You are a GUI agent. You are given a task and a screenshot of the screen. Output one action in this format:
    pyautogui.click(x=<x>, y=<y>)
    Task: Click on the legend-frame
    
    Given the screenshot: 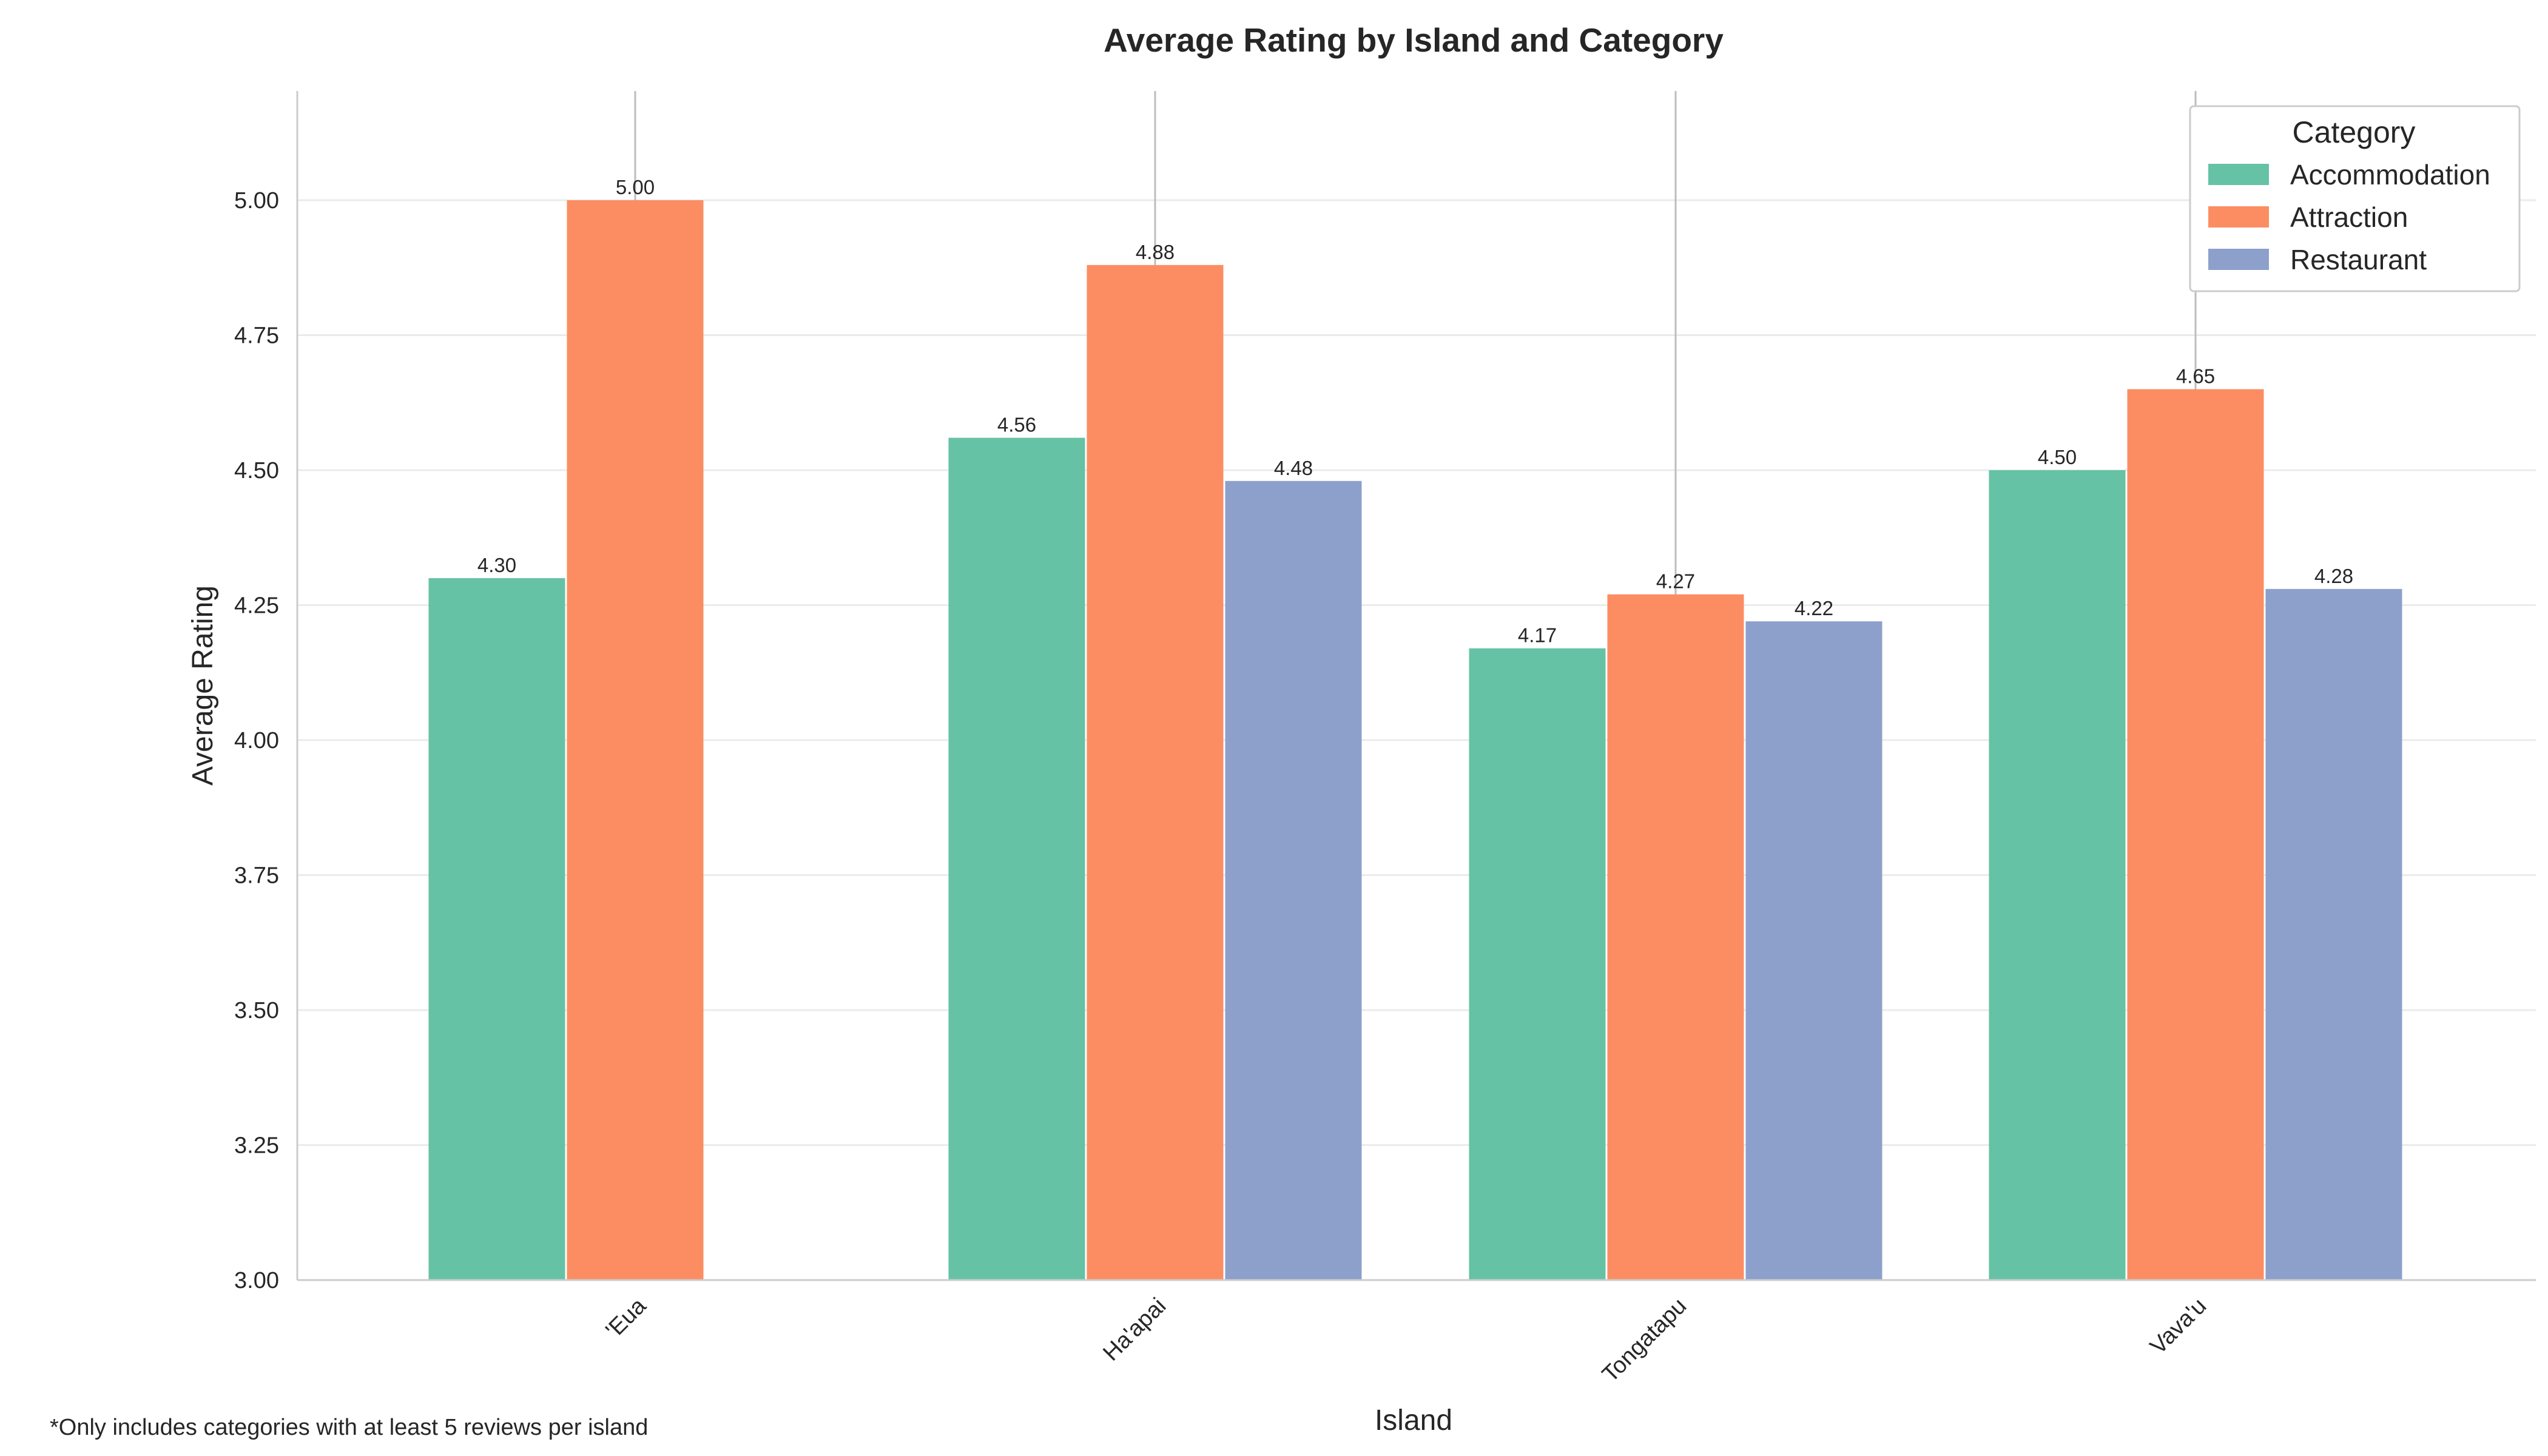 What is the action you would take?
    pyautogui.click(x=2355, y=198)
    